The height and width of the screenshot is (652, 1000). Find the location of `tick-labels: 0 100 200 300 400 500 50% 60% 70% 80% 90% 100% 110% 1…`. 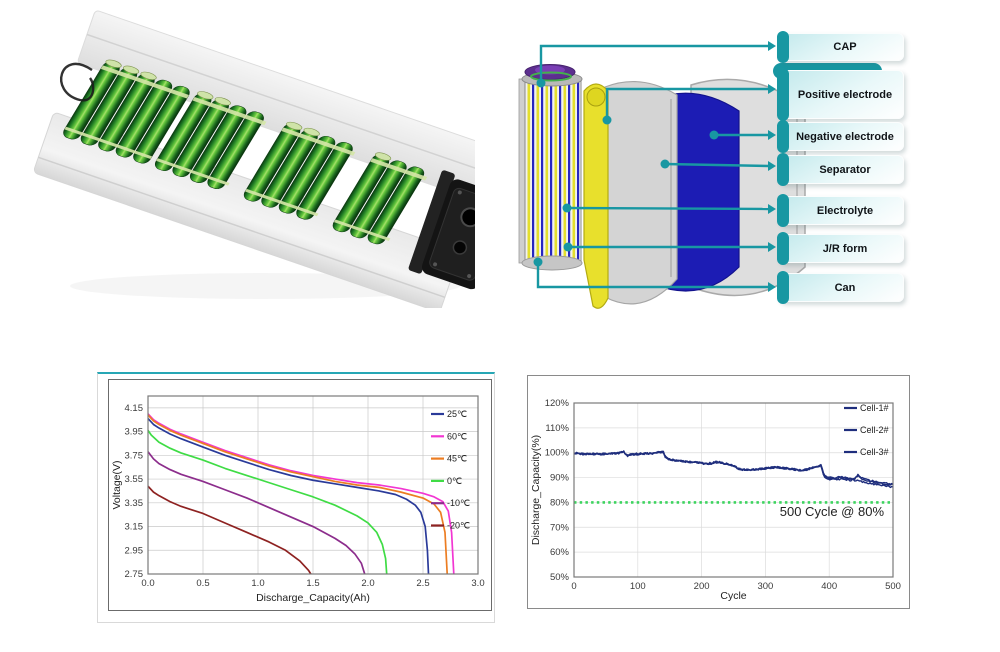

tick-labels: 0 100 200 300 400 500 50% 60% 70% 80% 90% 100% 110% 1… is located at coordinates (723, 495).